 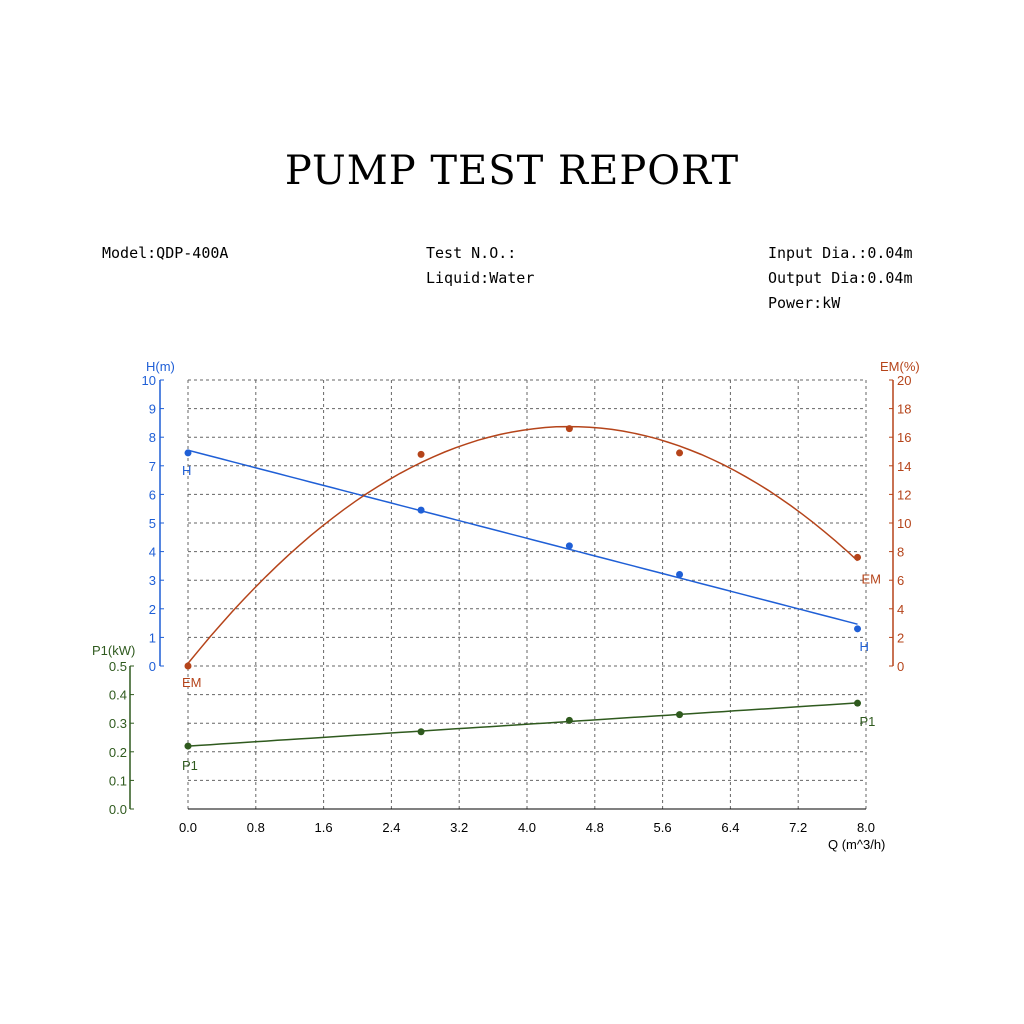 What do you see at coordinates (904, 437) in the screenshot?
I see `em-axis-tick-label: 16` at bounding box center [904, 437].